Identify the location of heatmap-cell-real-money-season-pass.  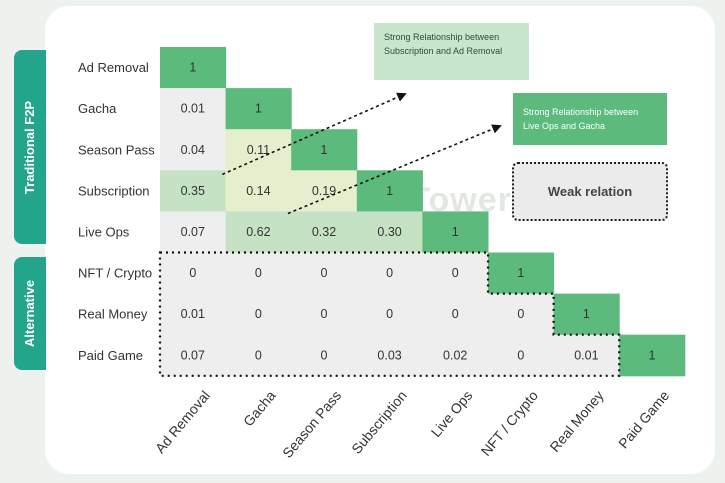
(324, 314).